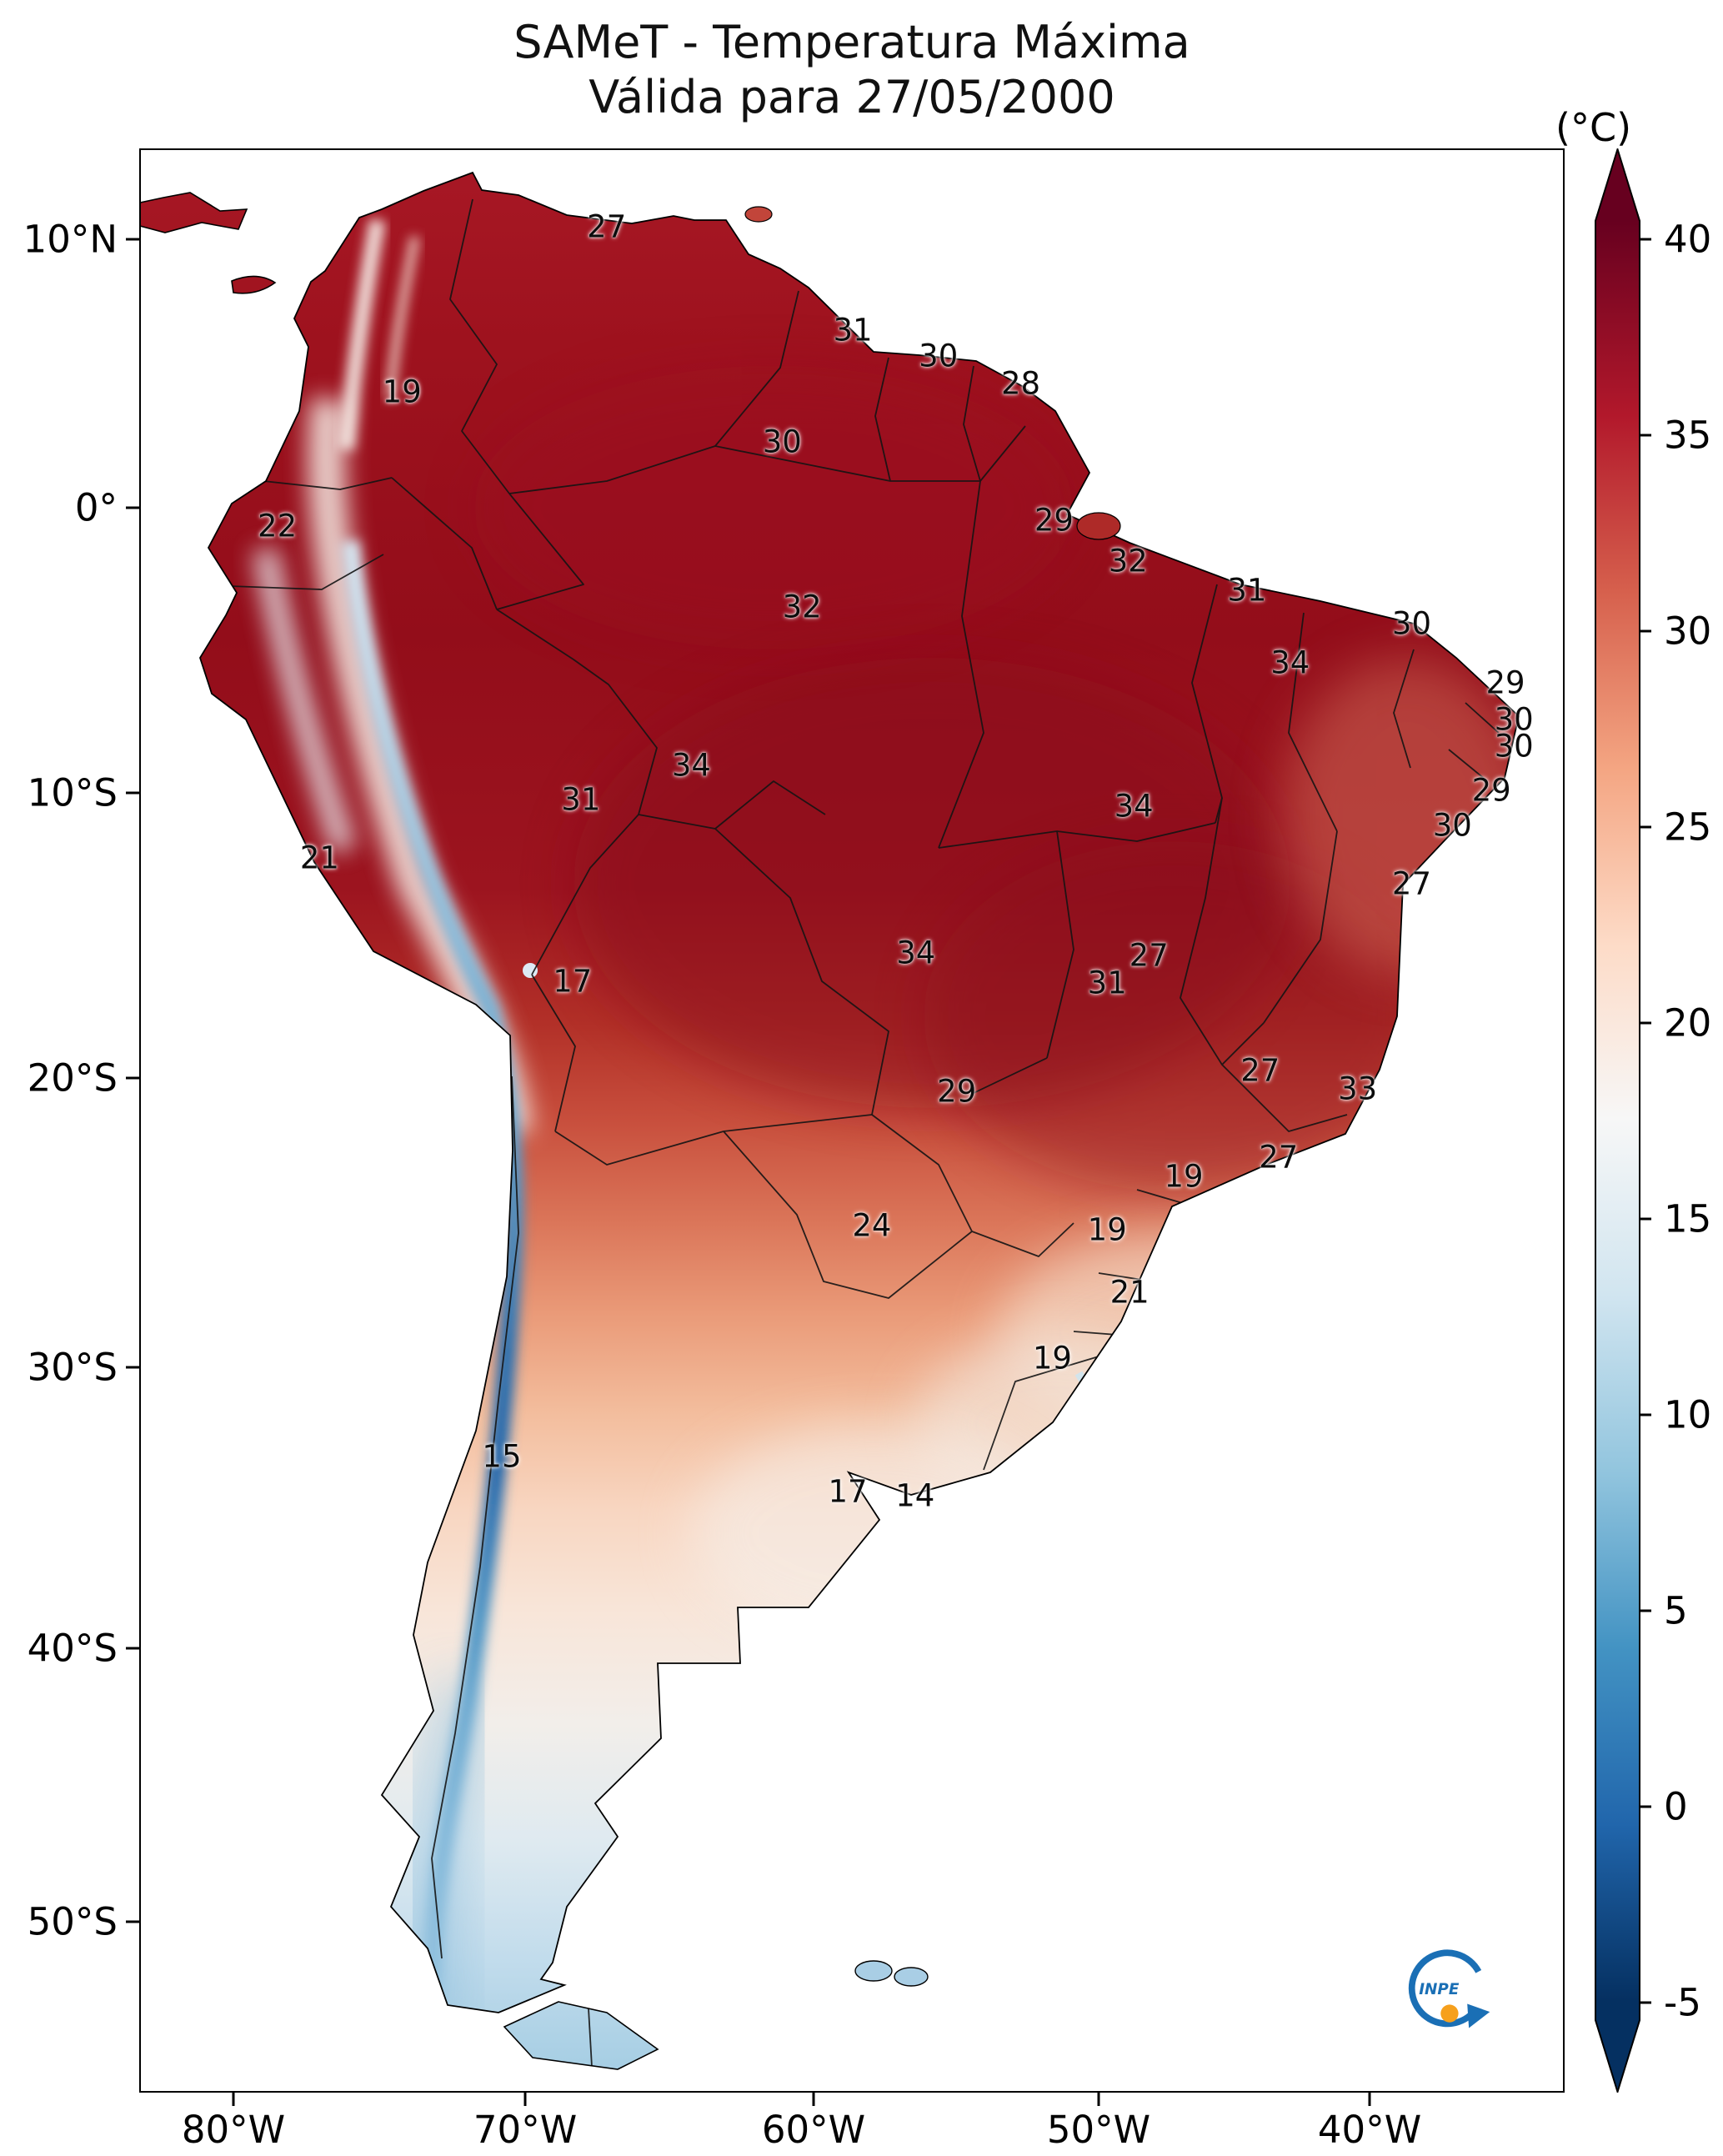 The width and height of the screenshot is (1723, 2156). Describe the element at coordinates (852, 96) in the screenshot. I see `chart-title-line2: Válida para 27/05/2000` at that location.